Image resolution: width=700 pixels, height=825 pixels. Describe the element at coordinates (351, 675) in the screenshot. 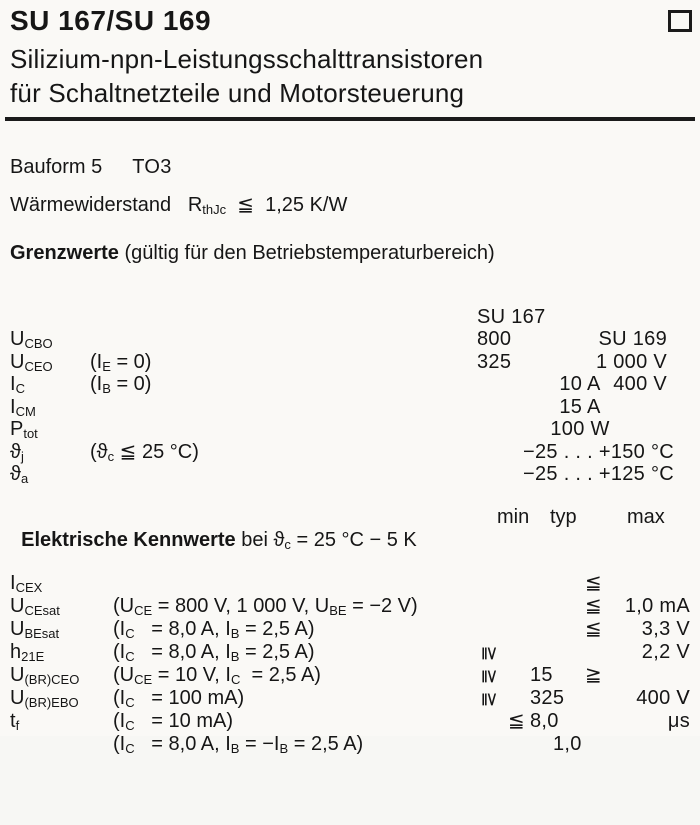

I see `table-row-ubrceo: U(BR)CEO (IC = 100 mA) ≧ 325 ≧ 400 V` at that location.